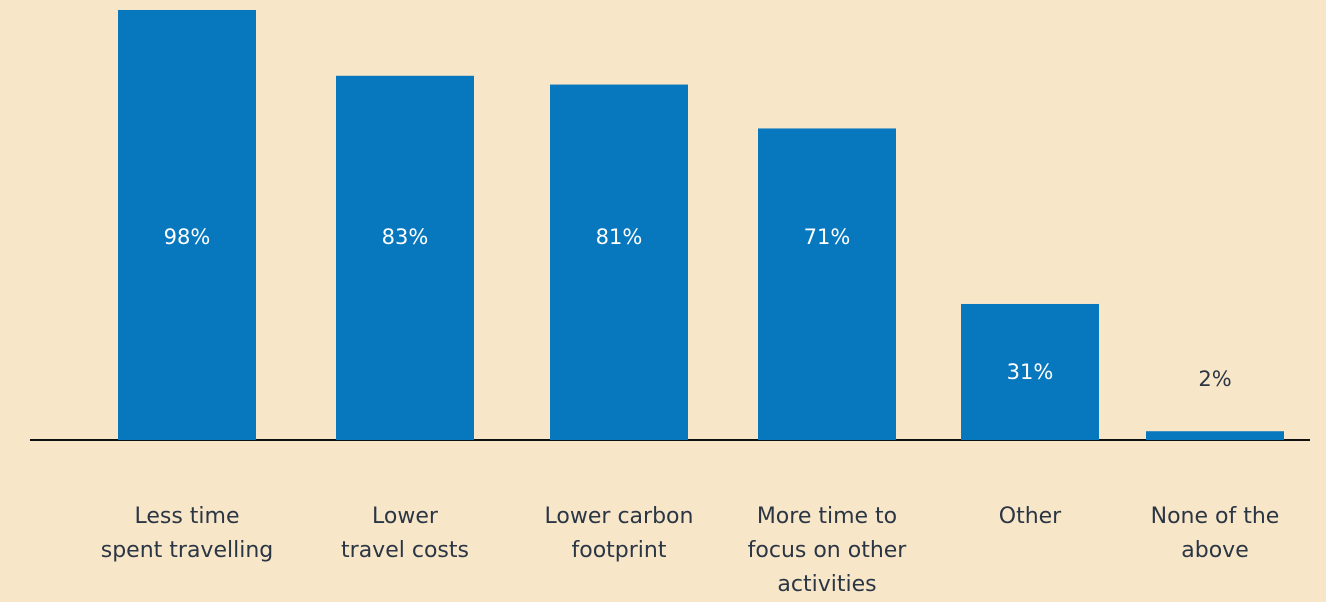 This screenshot has width=1326, height=602. Describe the element at coordinates (619, 533) in the screenshot. I see `x-tick-label: Lower carbon footprint` at that location.